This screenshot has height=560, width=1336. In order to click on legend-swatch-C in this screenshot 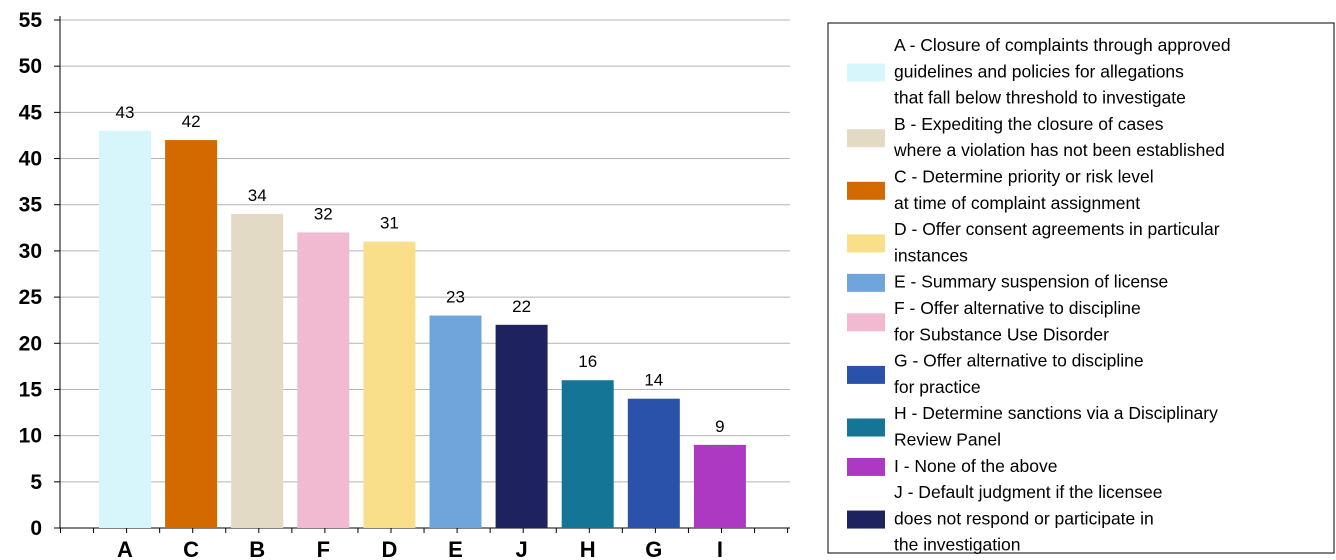, I will do `click(866, 190)`.